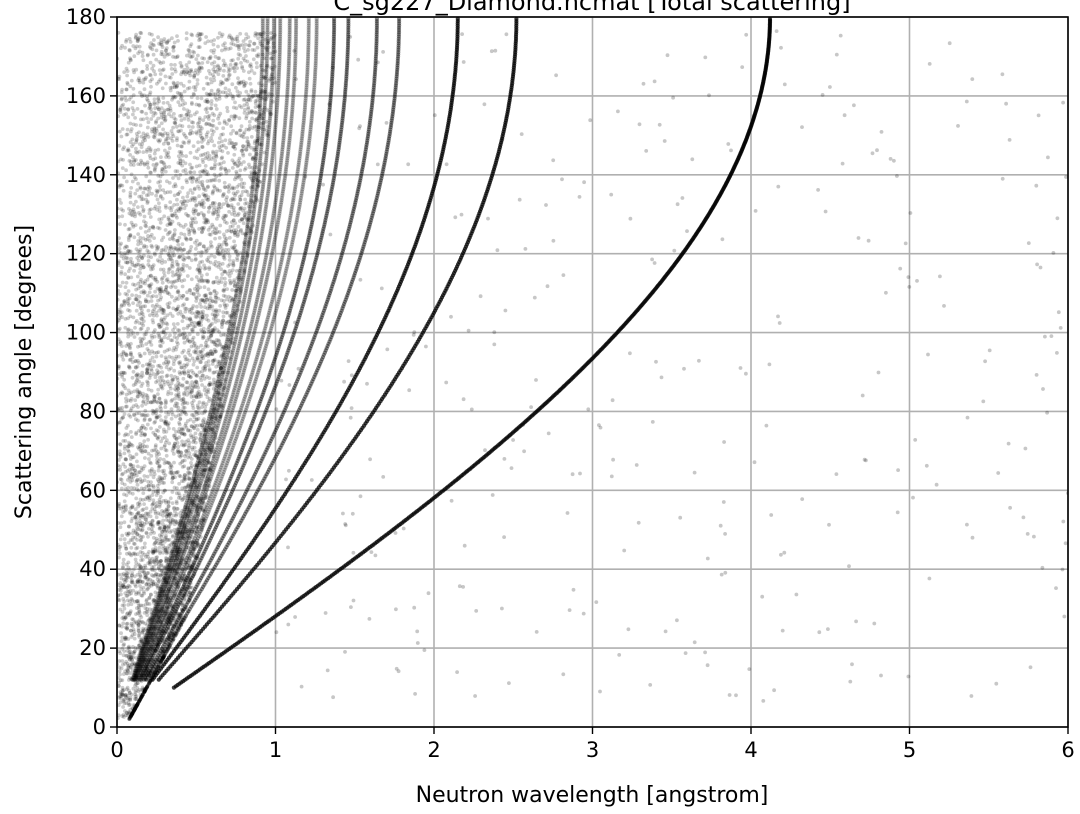  I want to click on chart-title: C_sg227_Diamond.ncmat [Total scattering], so click(591, 8).